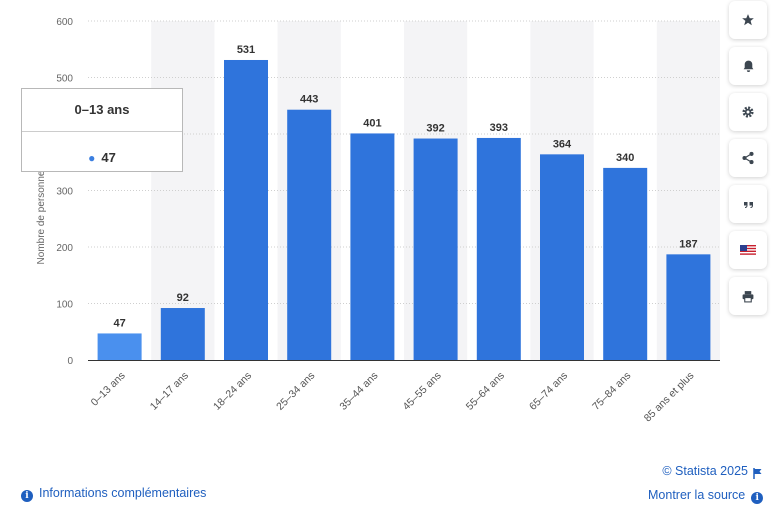 The height and width of the screenshot is (515, 779). I want to click on flag-us-icon, so click(748, 250).